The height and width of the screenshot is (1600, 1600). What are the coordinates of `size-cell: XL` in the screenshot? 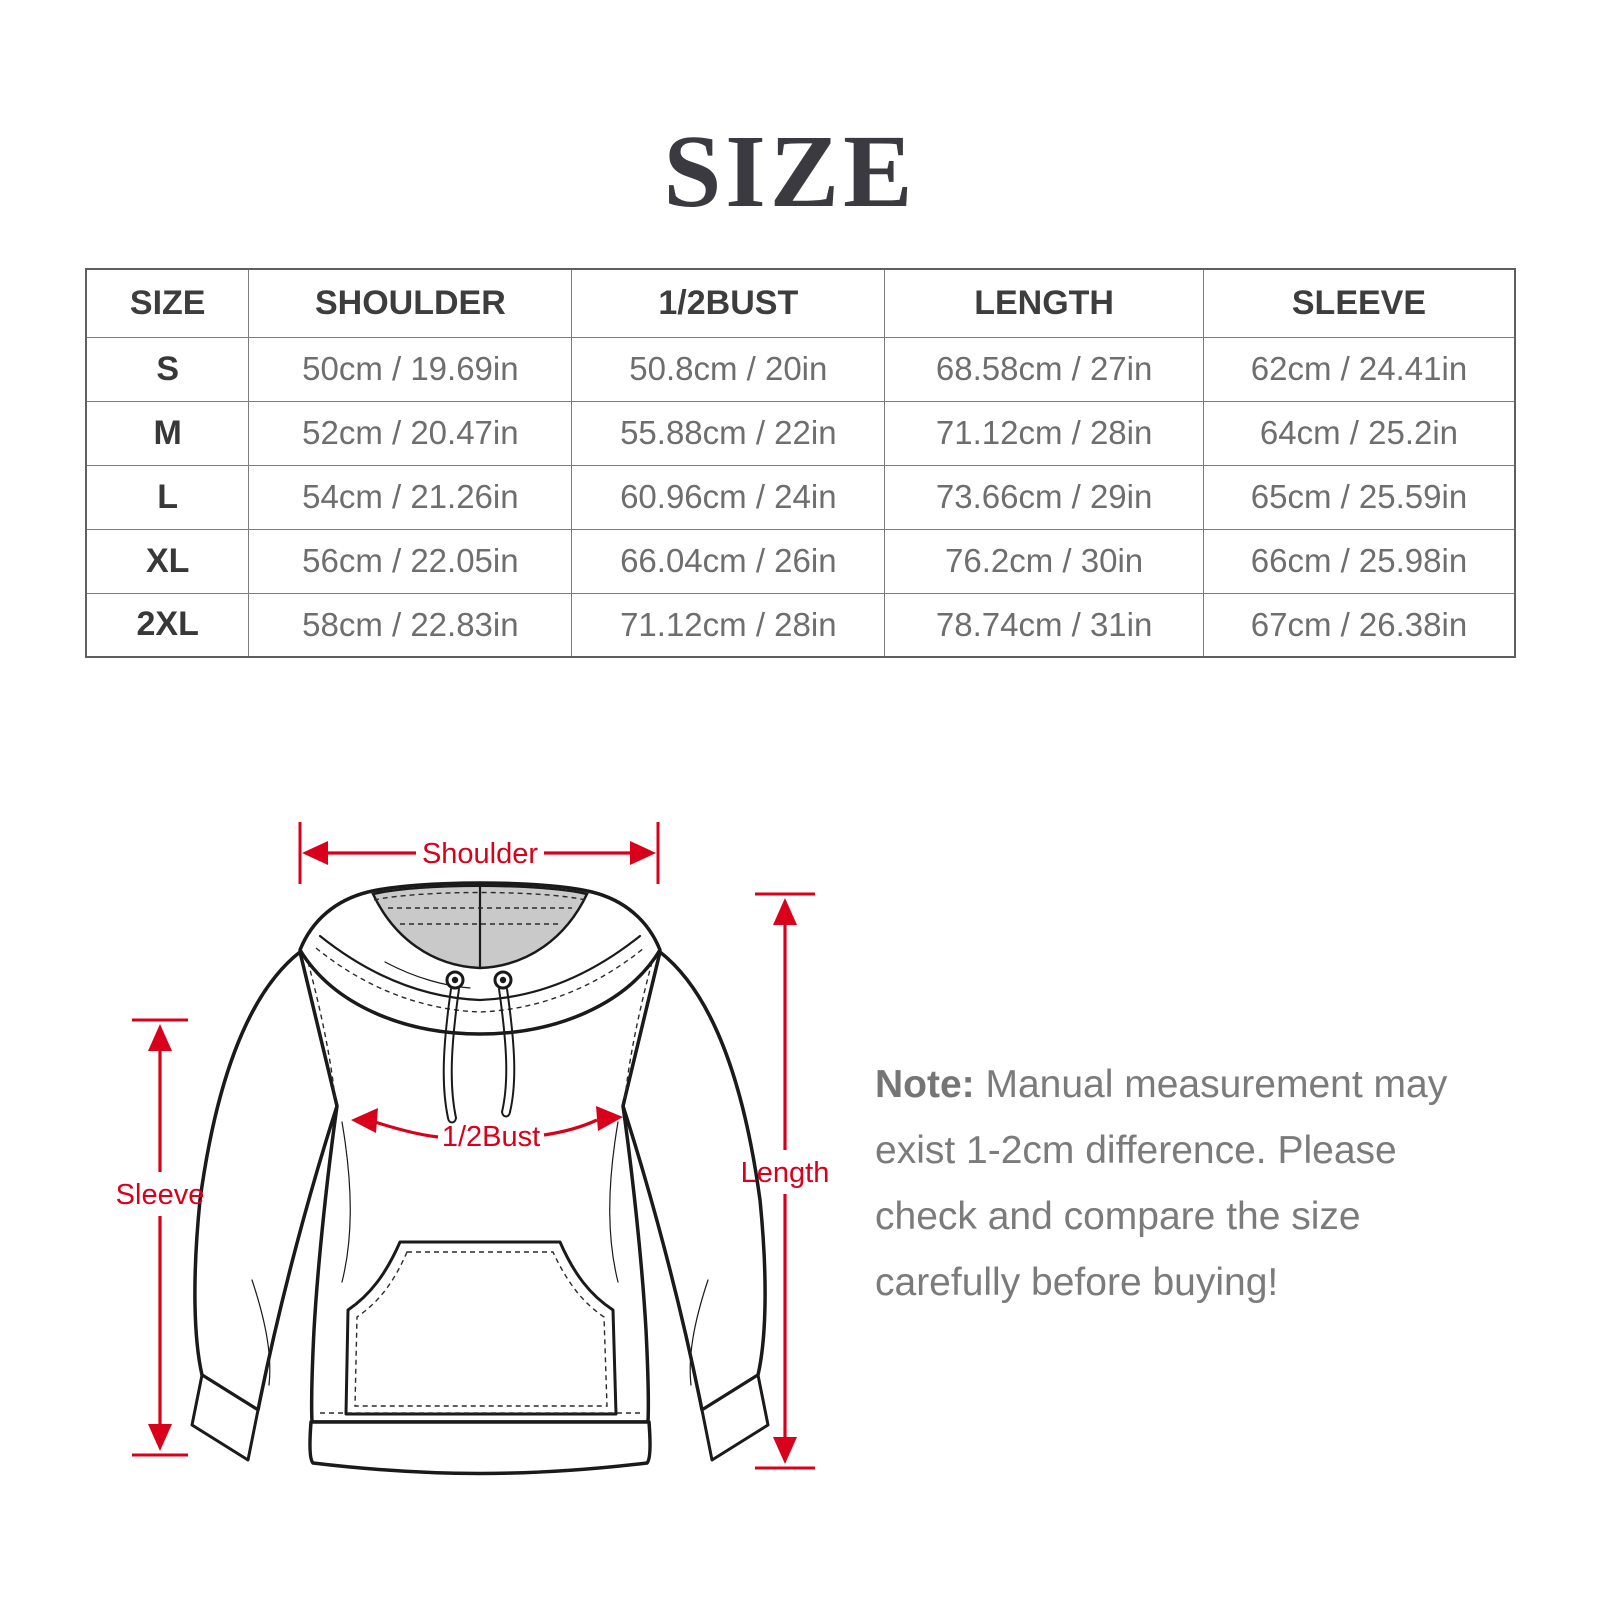 It's located at (167, 561).